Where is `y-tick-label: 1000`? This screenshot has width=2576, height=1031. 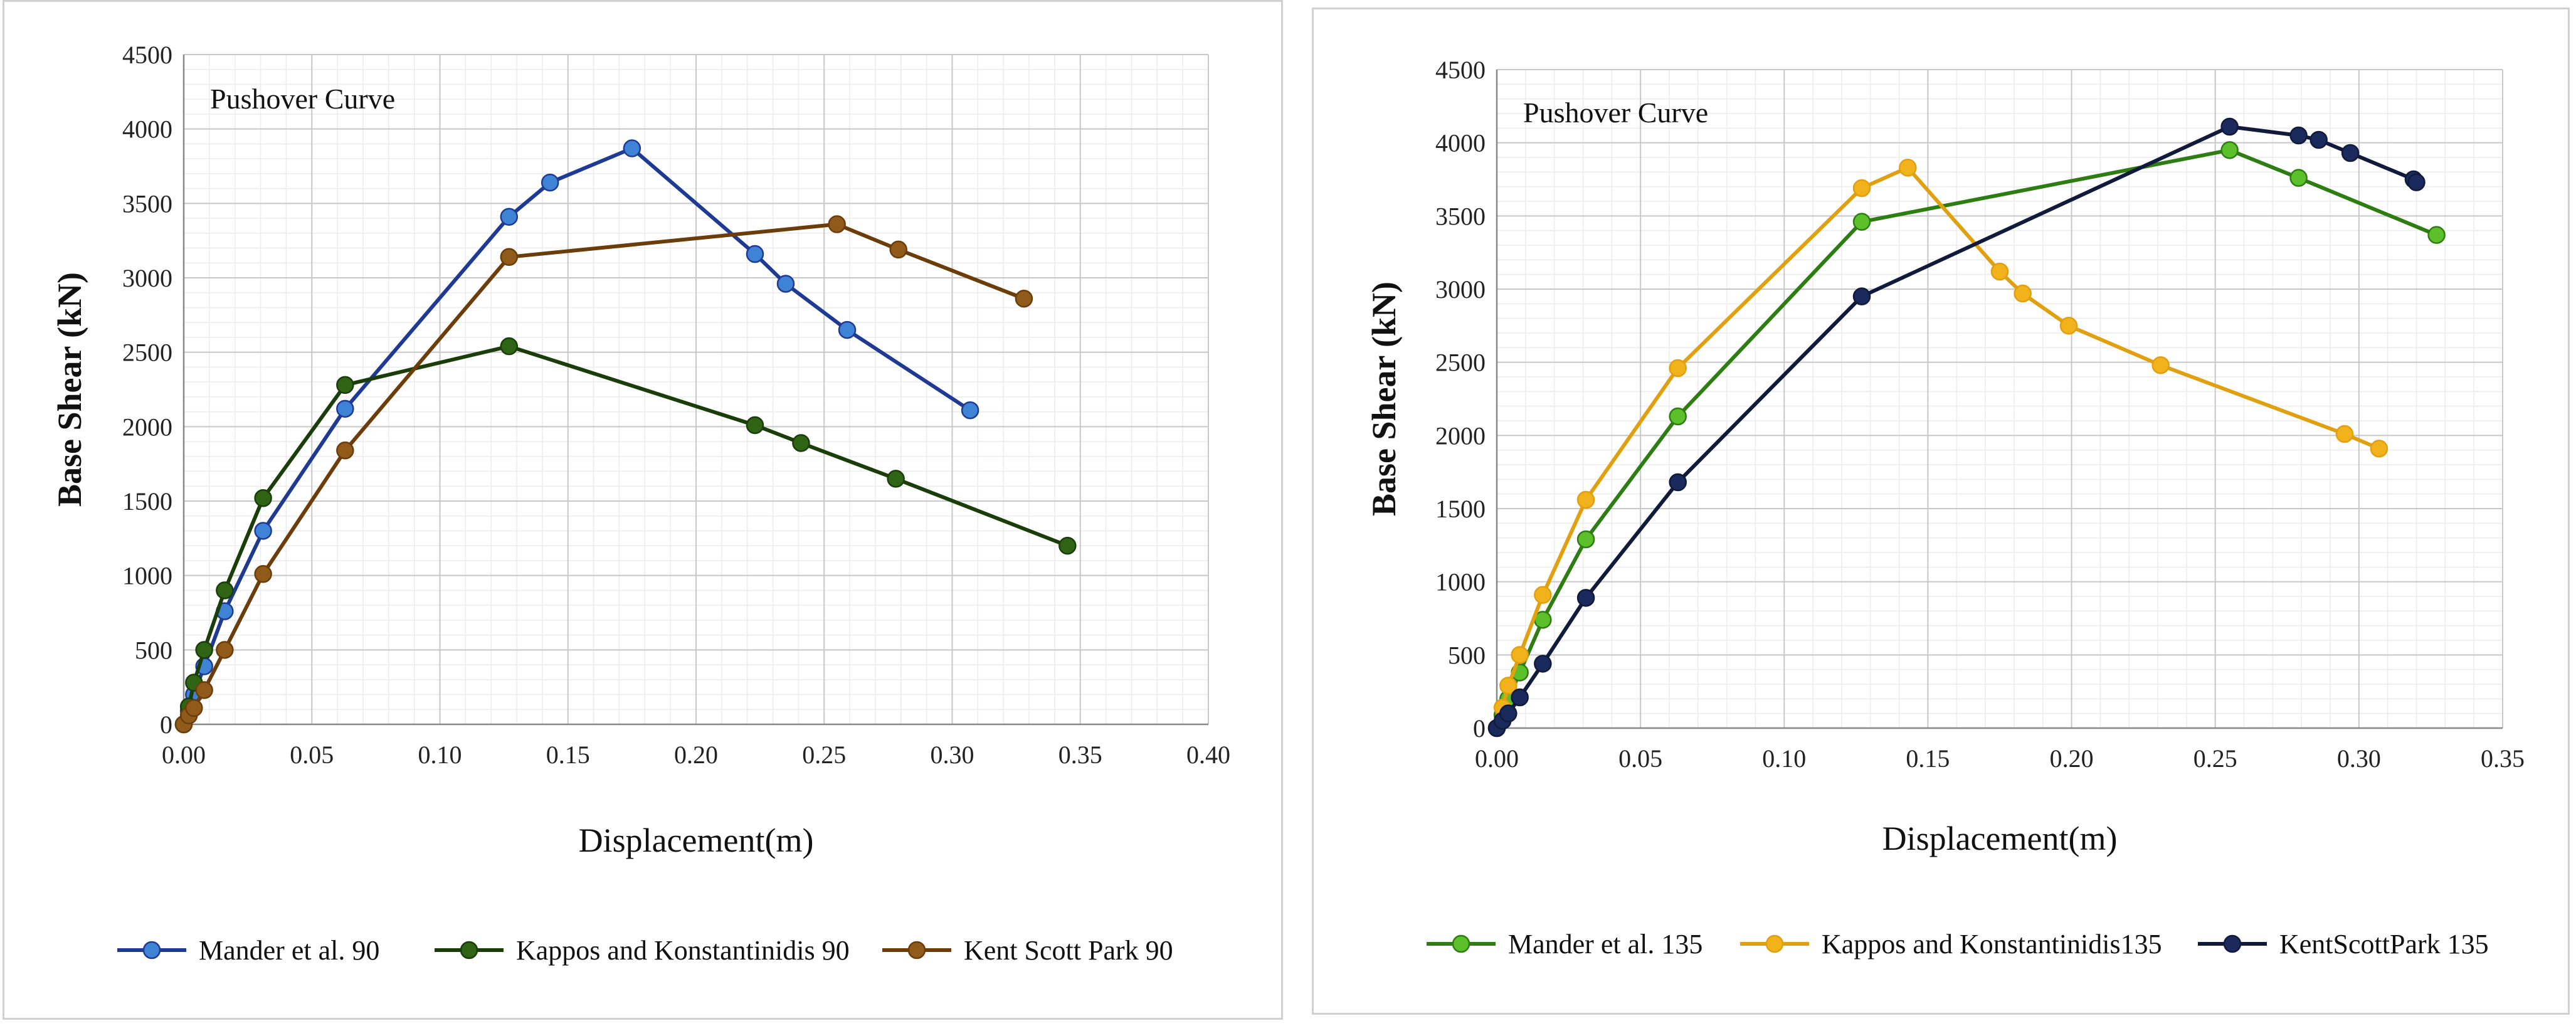
y-tick-label: 1000 is located at coordinates (1460, 582).